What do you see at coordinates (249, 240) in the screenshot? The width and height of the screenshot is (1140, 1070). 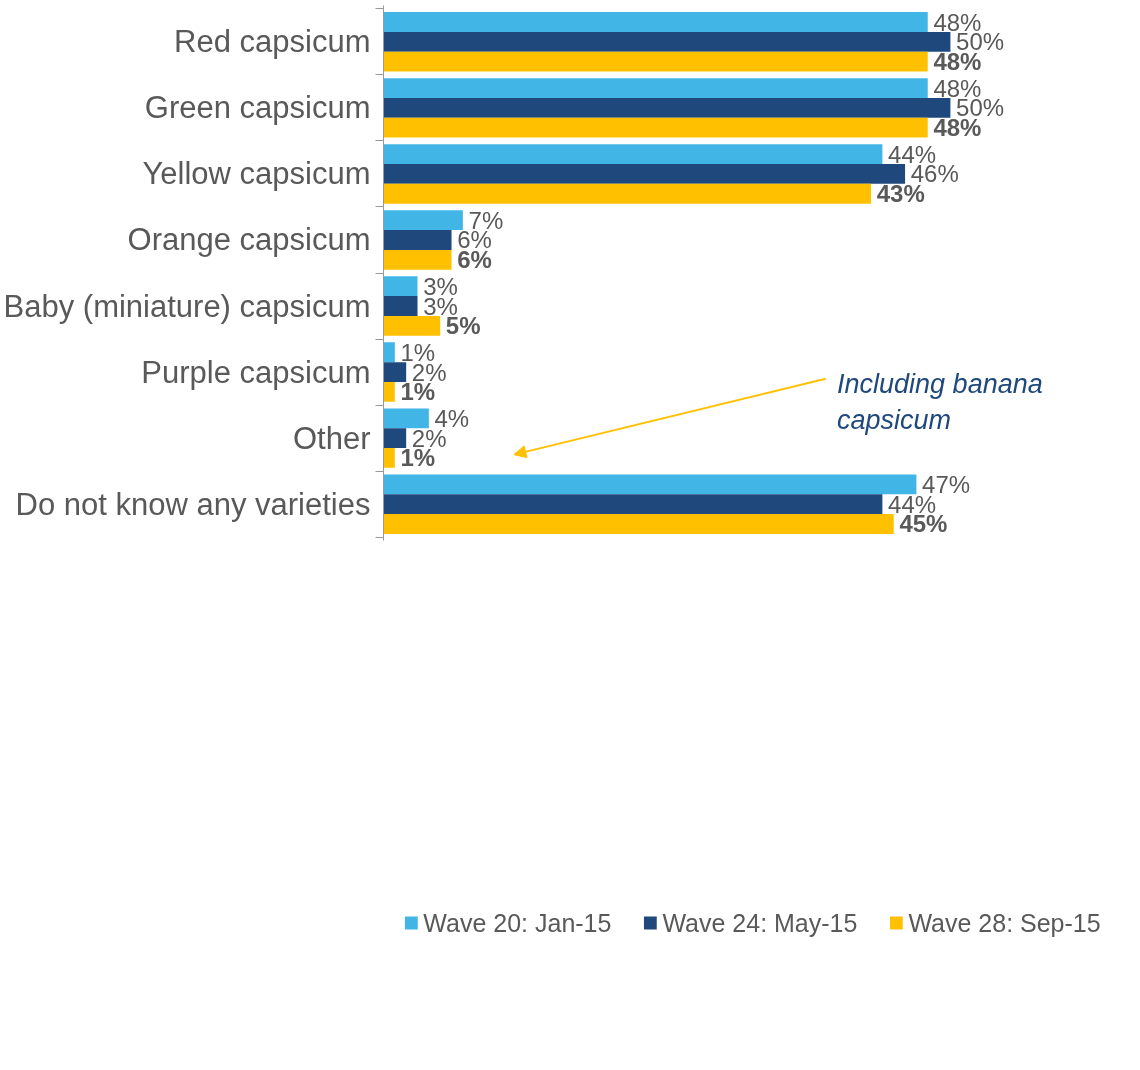 I see `y-tick-label: Orange capsicum` at bounding box center [249, 240].